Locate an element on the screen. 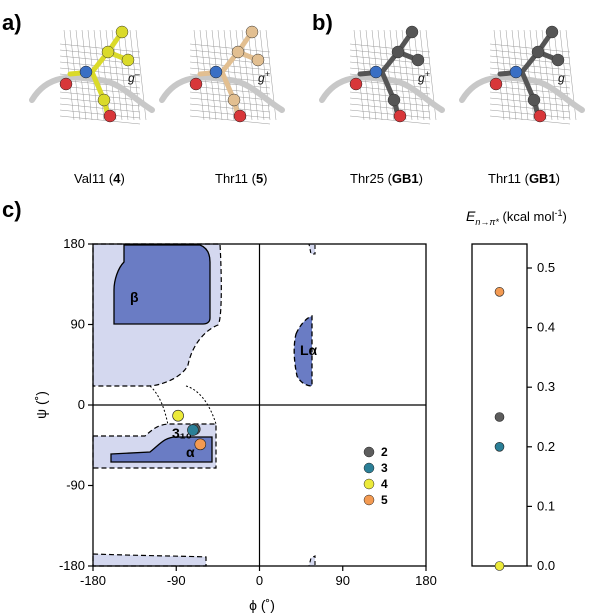  left-handed-alpha-region is located at coordinates (303, 351).